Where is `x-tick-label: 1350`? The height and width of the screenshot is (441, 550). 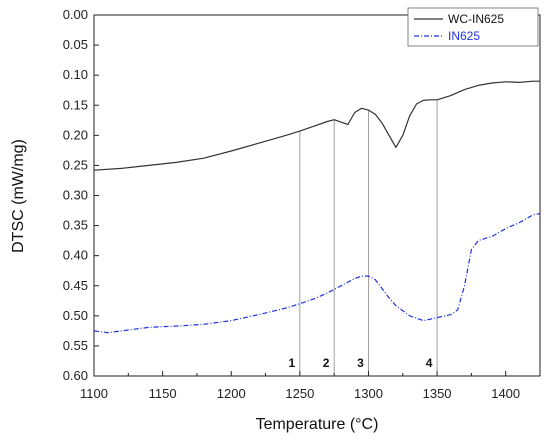 x-tick-label: 1350 is located at coordinates (437, 393).